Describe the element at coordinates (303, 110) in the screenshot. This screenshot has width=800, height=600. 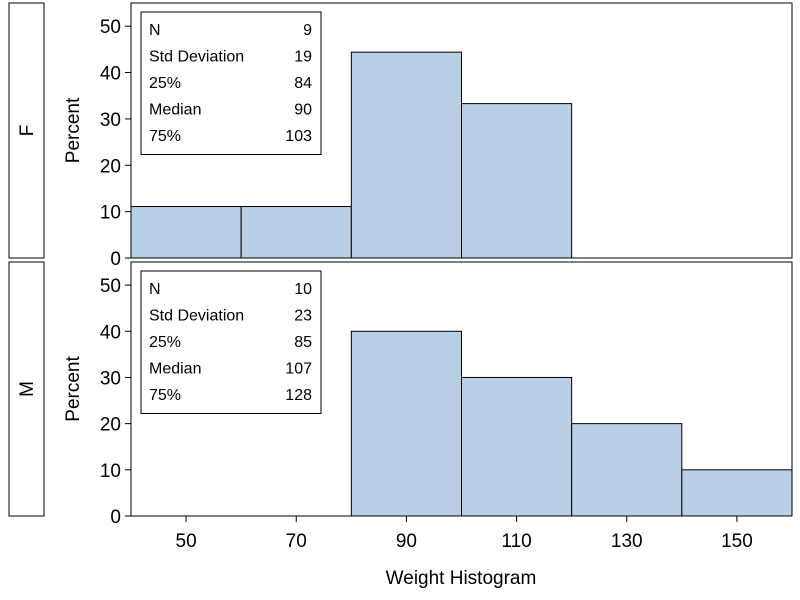
I see `stat-value: 90` at that location.